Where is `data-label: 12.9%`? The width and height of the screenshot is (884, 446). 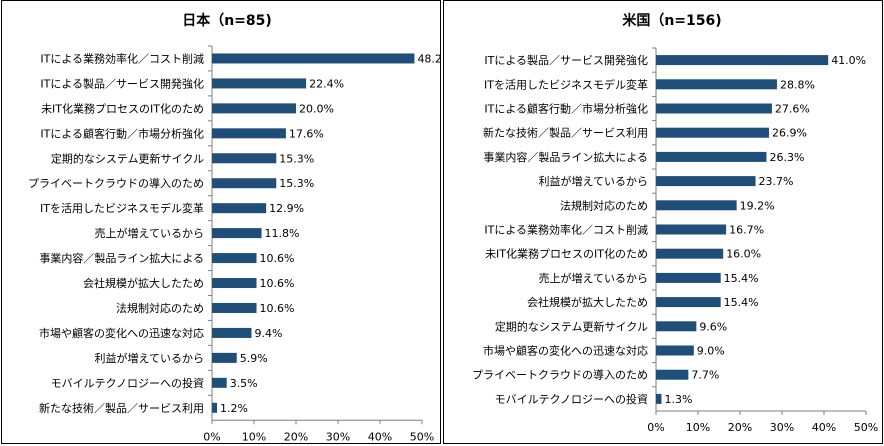 data-label: 12.9% is located at coordinates (286, 208).